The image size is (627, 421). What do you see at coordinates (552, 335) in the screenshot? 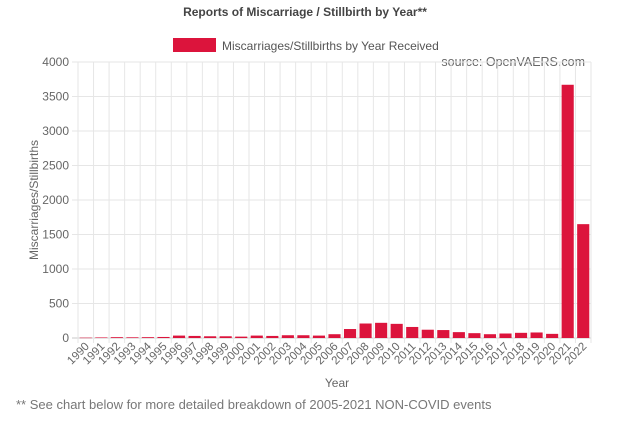
I see `bar-2020` at bounding box center [552, 335].